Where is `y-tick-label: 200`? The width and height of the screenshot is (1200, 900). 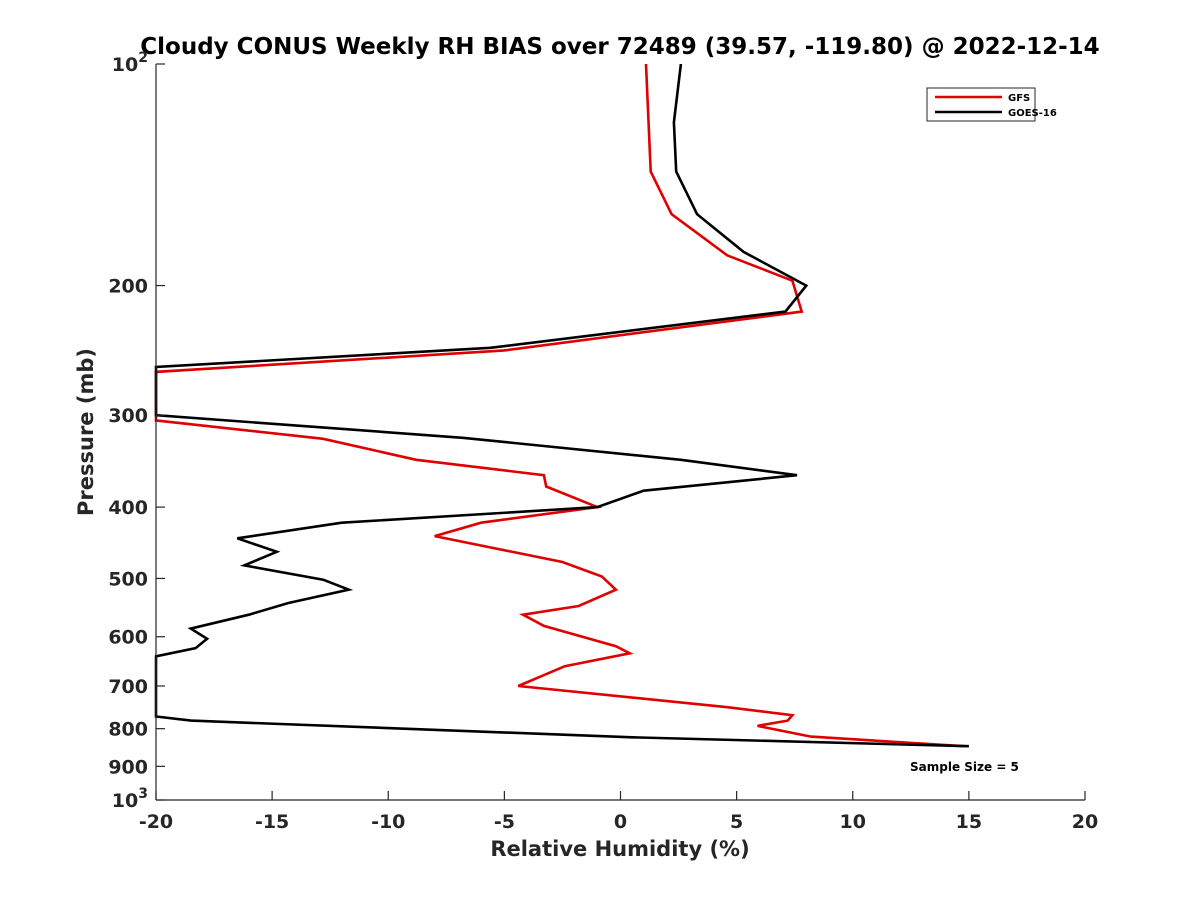
y-tick-label: 200 is located at coordinates (128, 287).